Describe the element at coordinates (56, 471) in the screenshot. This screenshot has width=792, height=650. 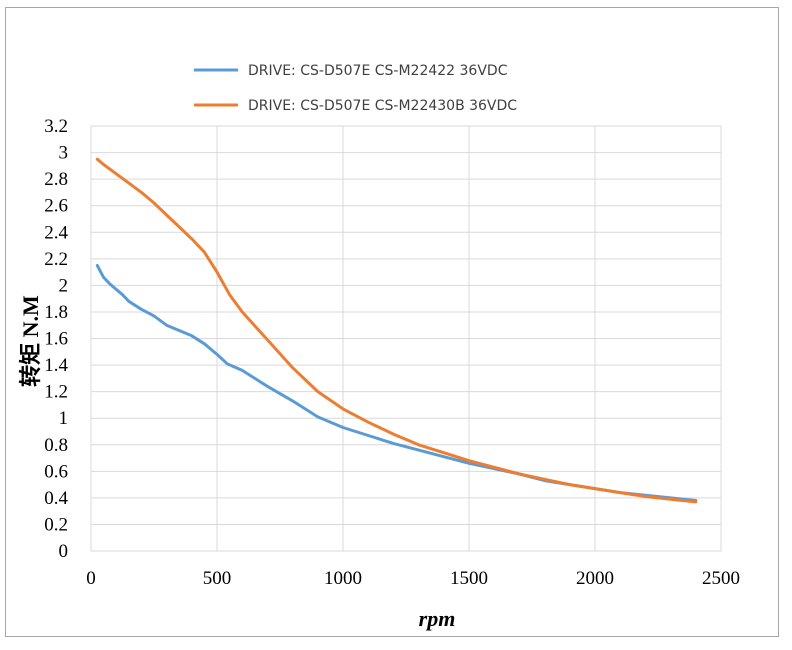
I see `y-tick-label: 0.6` at that location.